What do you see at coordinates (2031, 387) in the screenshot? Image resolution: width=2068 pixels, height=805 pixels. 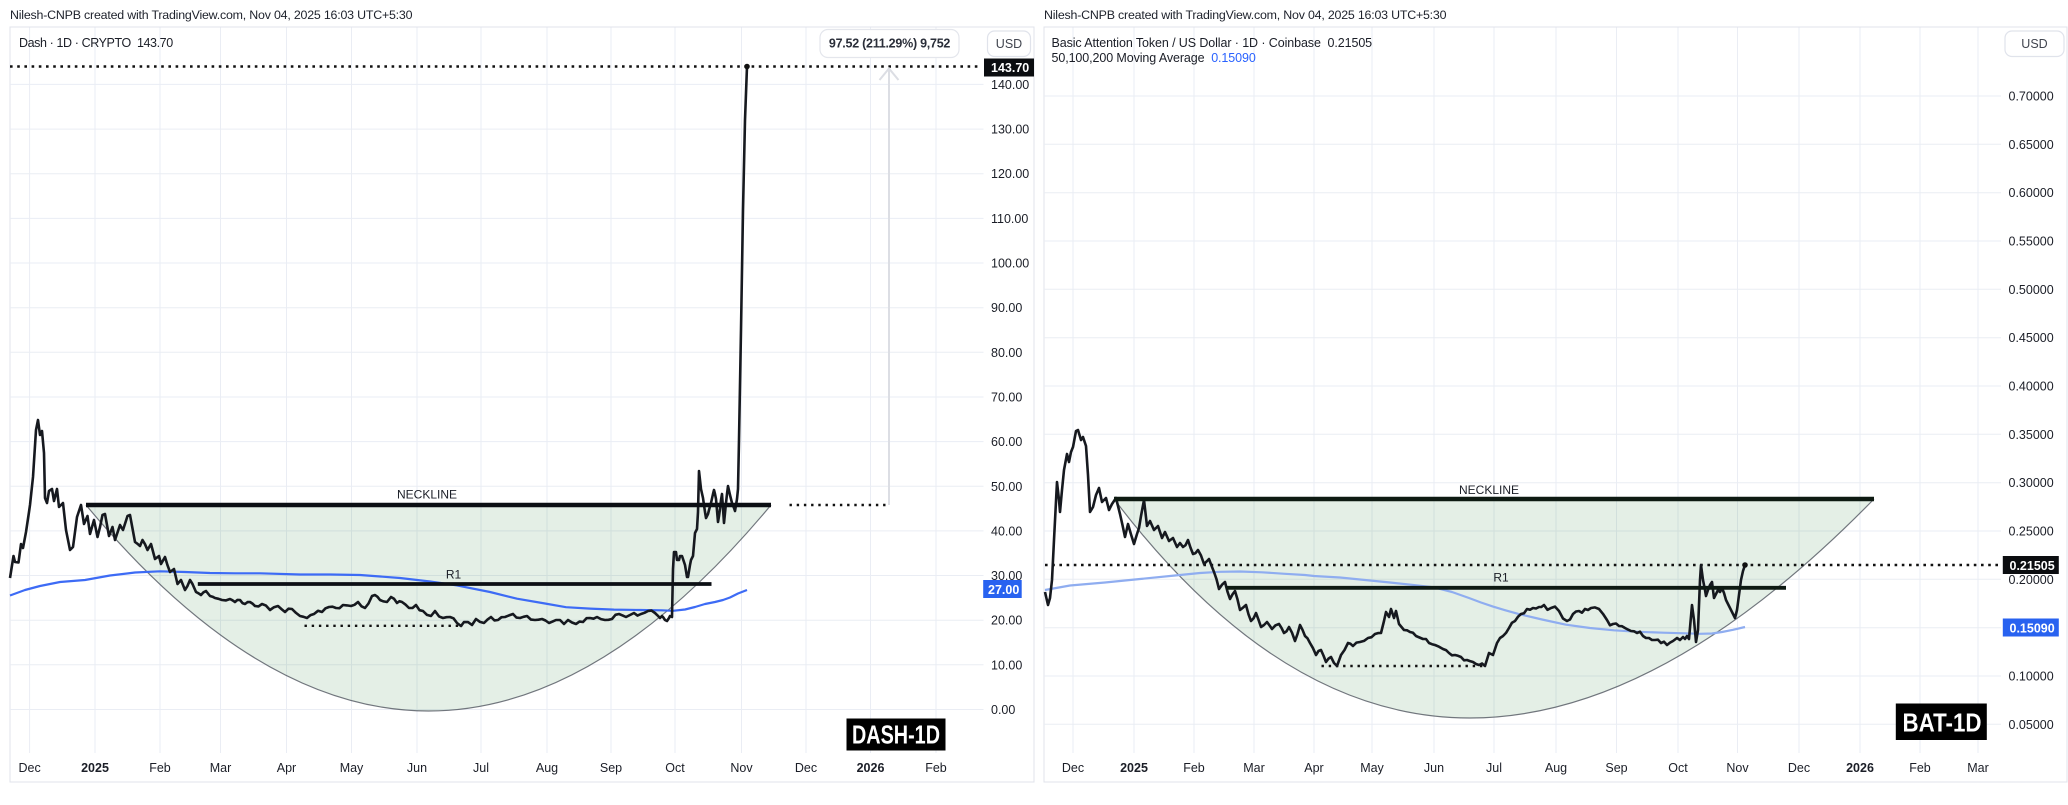 I see `svg-text: 0.40000` at bounding box center [2031, 387].